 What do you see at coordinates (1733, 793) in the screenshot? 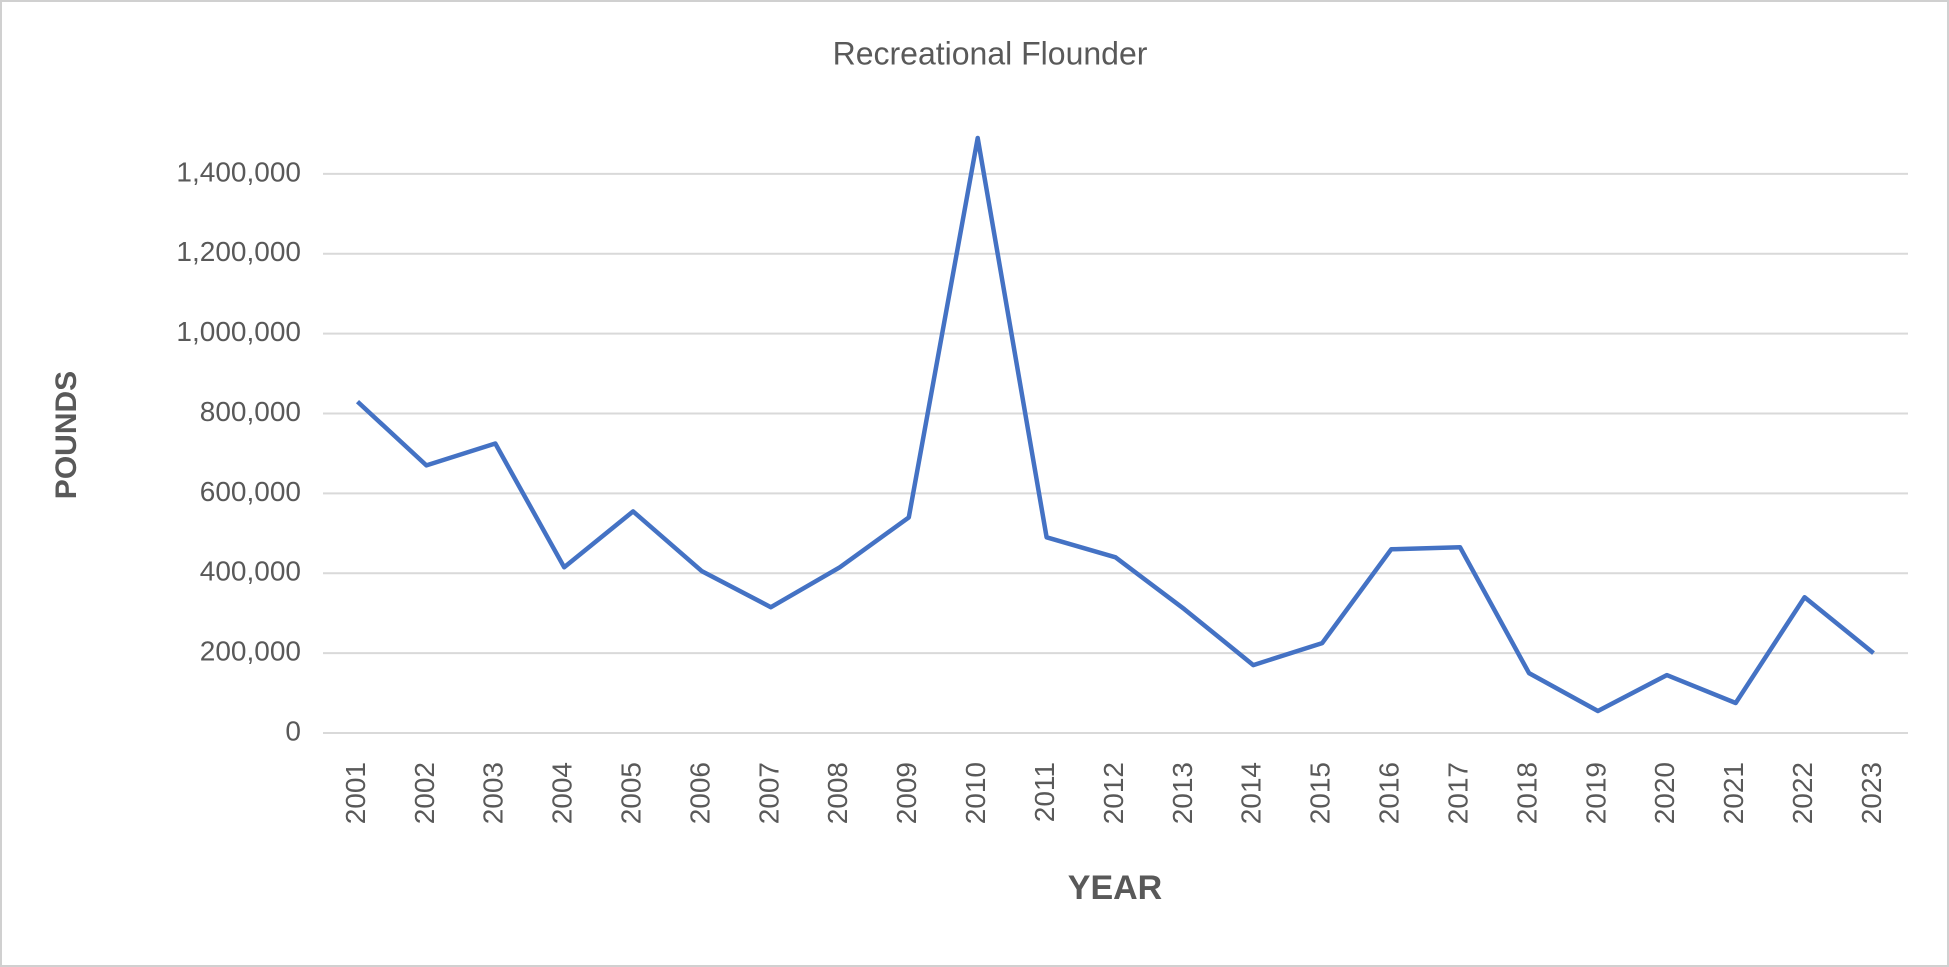
I see `x-tick-label: 2021` at bounding box center [1733, 793].